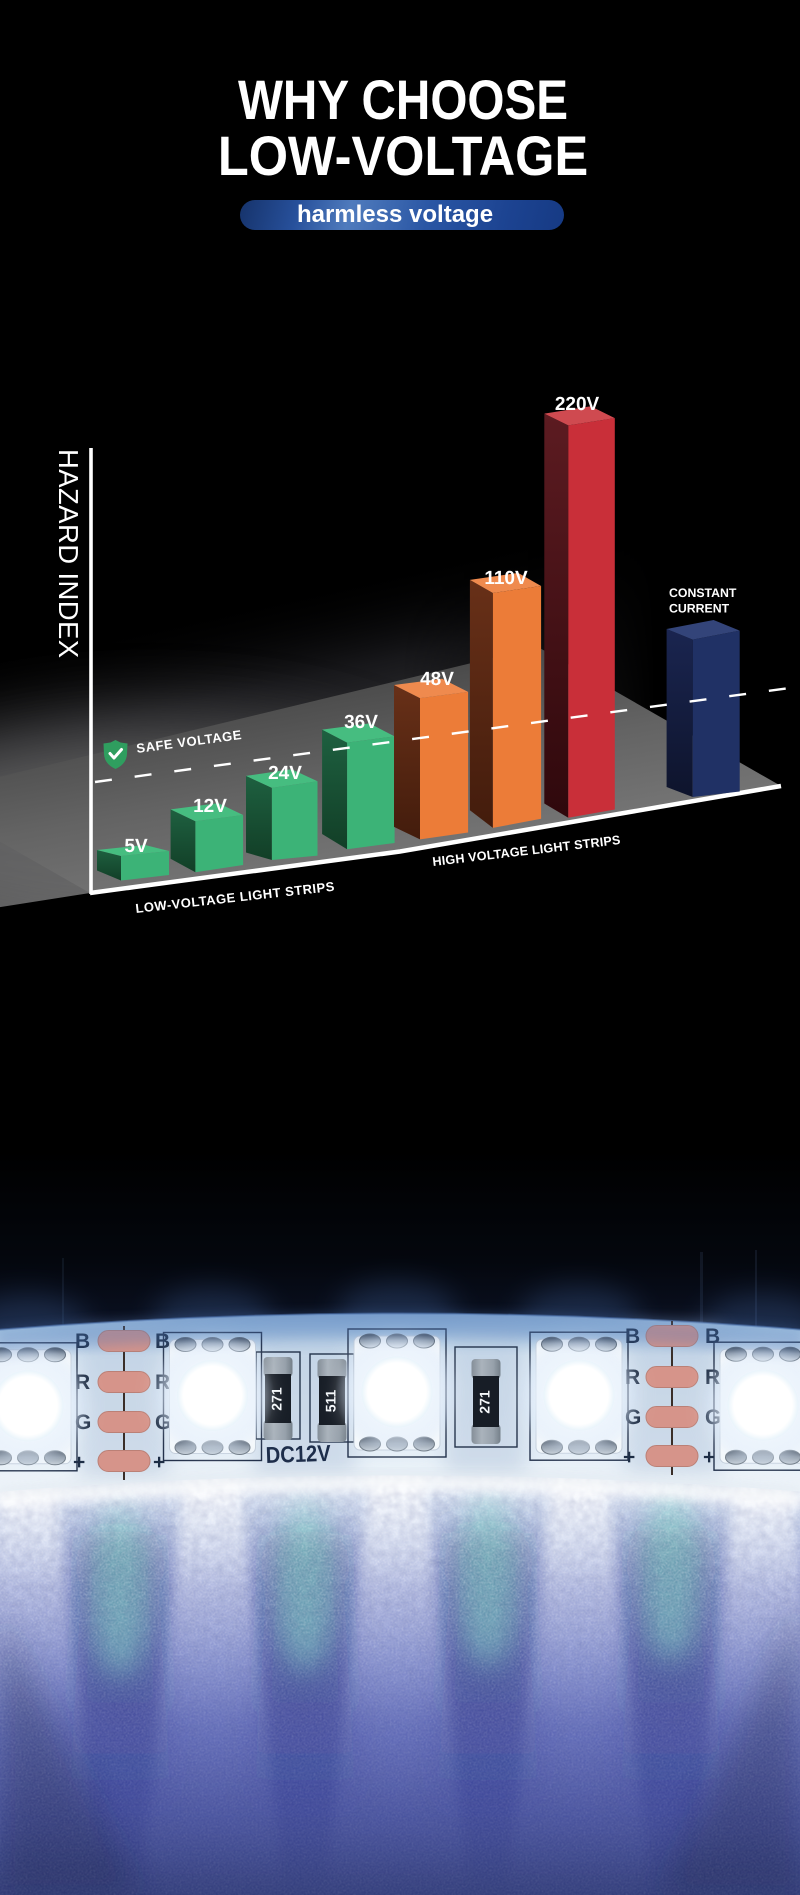 This screenshot has width=800, height=1895. Describe the element at coordinates (361, 722) in the screenshot. I see `svg-text: 36V` at that location.